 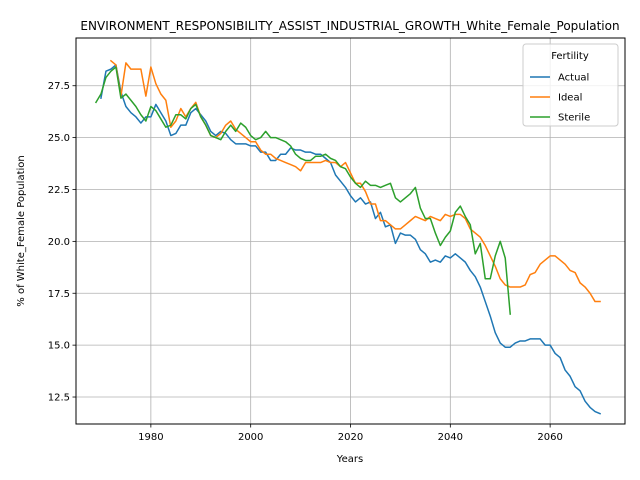 I want to click on x-tick-label: 2060, so click(x=549, y=437).